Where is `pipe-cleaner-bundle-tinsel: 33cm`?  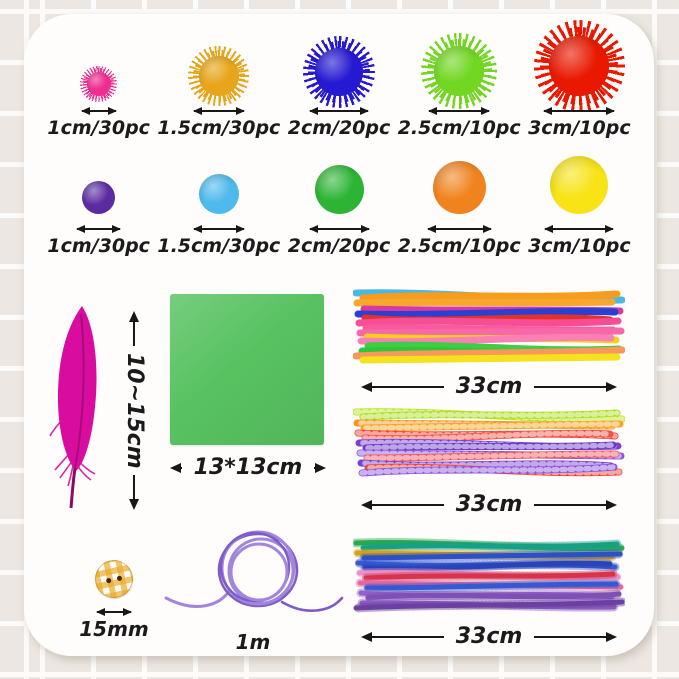
pipe-cleaner-bundle-tinsel: 33cm is located at coordinates (489, 590).